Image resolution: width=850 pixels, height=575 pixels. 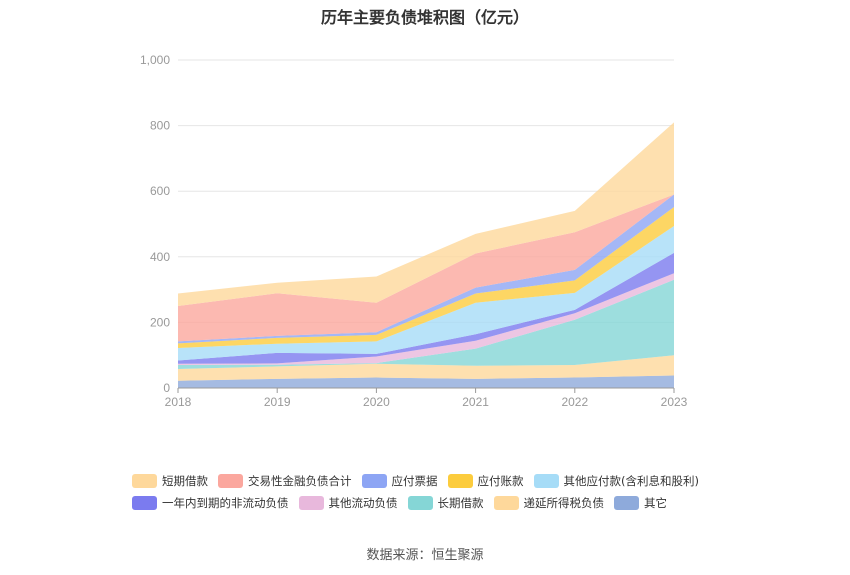 I want to click on y-tick-label: 1,000, so click(x=155, y=60).